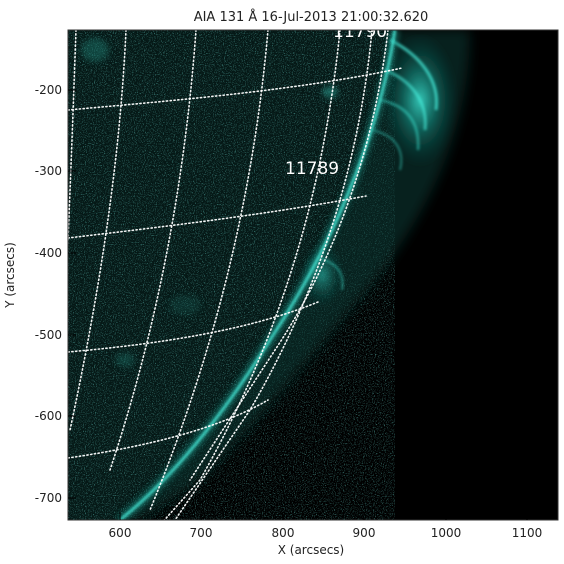 The height and width of the screenshot is (564, 564). I want to click on y-axis-label: Y (arcsecs), so click(10, 275).